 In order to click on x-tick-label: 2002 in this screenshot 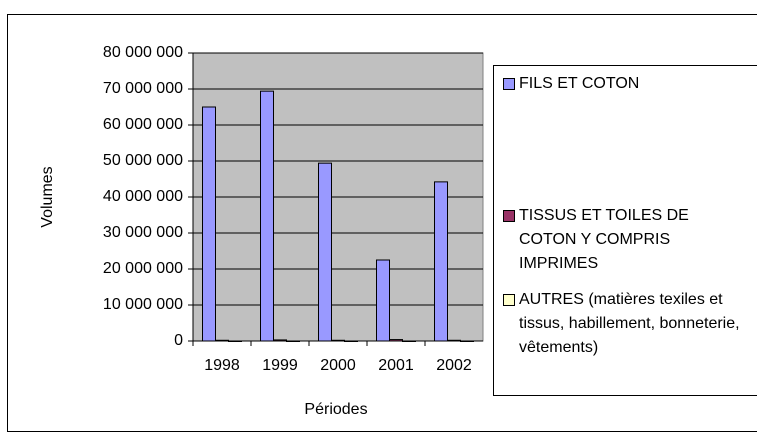, I will do `click(454, 365)`.